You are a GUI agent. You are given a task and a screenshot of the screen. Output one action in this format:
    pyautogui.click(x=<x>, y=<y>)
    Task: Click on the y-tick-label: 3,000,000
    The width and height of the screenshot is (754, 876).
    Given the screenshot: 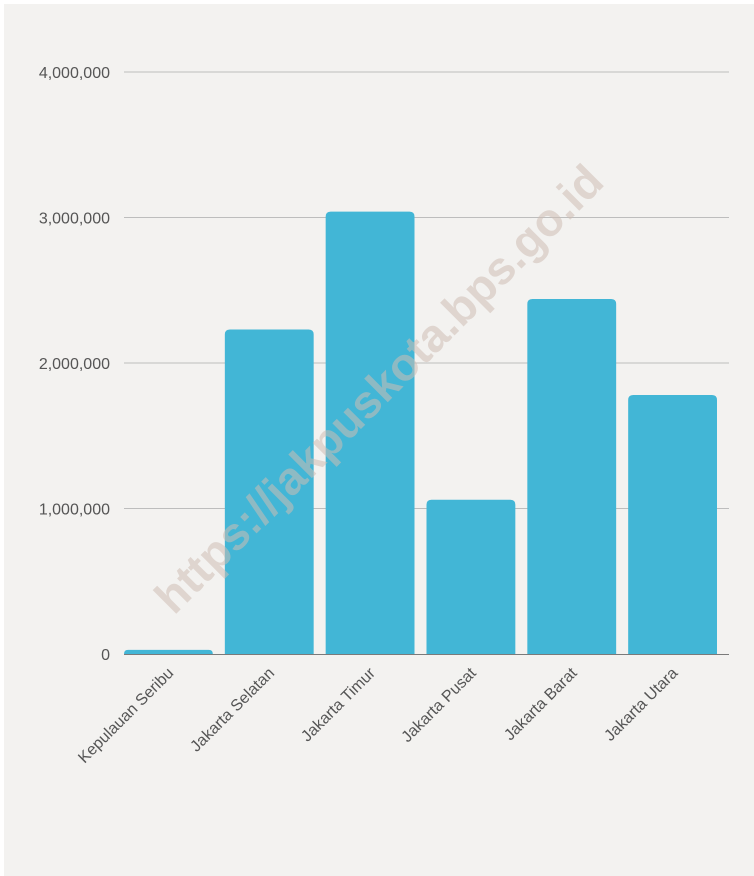 What is the action you would take?
    pyautogui.click(x=74, y=219)
    